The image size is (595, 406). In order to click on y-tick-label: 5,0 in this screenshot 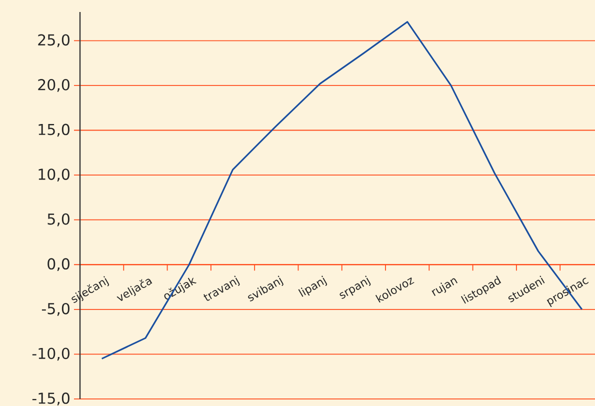, I will do `click(59, 219)`.